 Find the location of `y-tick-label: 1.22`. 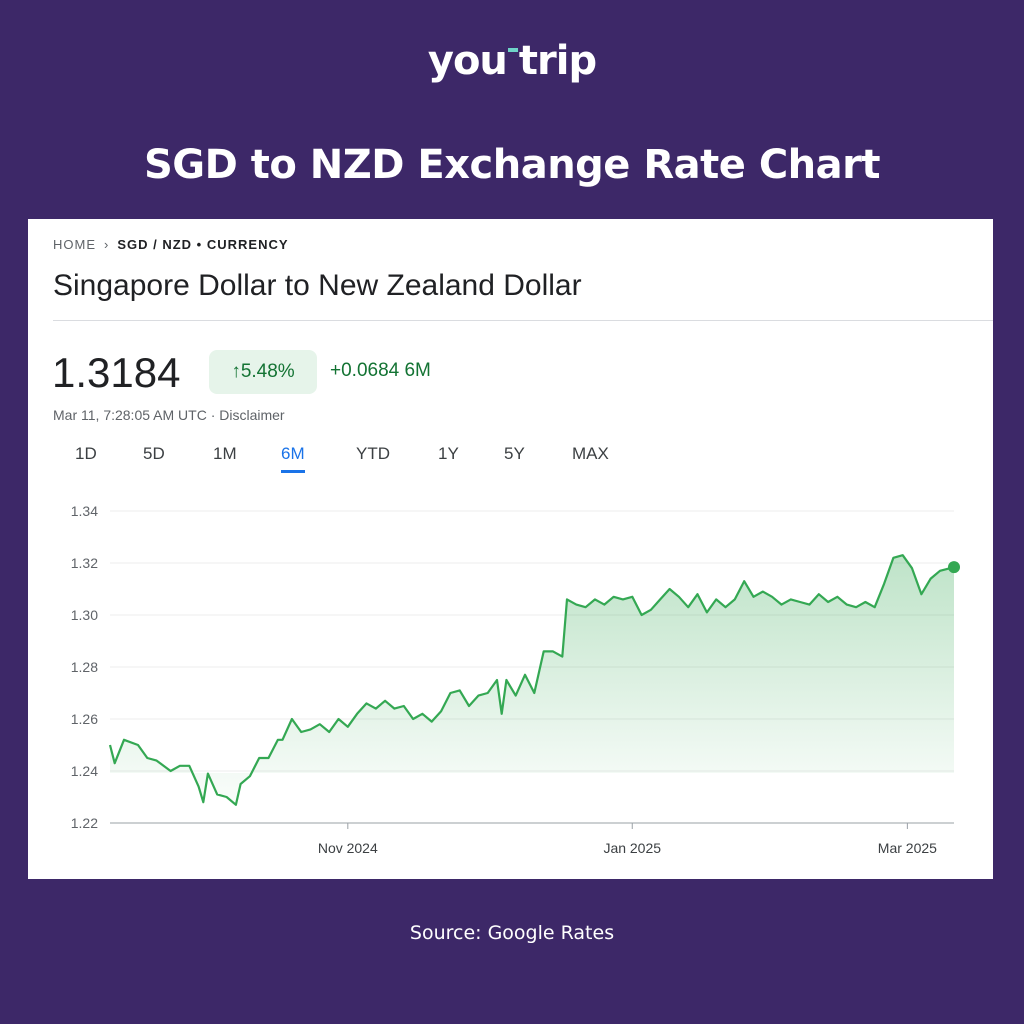

y-tick-label: 1.22 is located at coordinates (84, 823).